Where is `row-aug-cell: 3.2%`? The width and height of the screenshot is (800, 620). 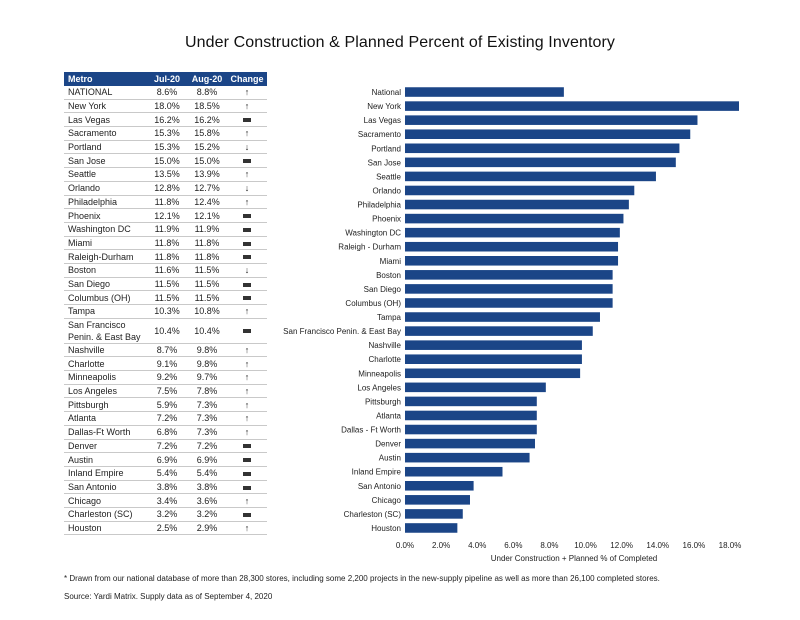
row-aug-cell: 3.2% is located at coordinates (207, 514).